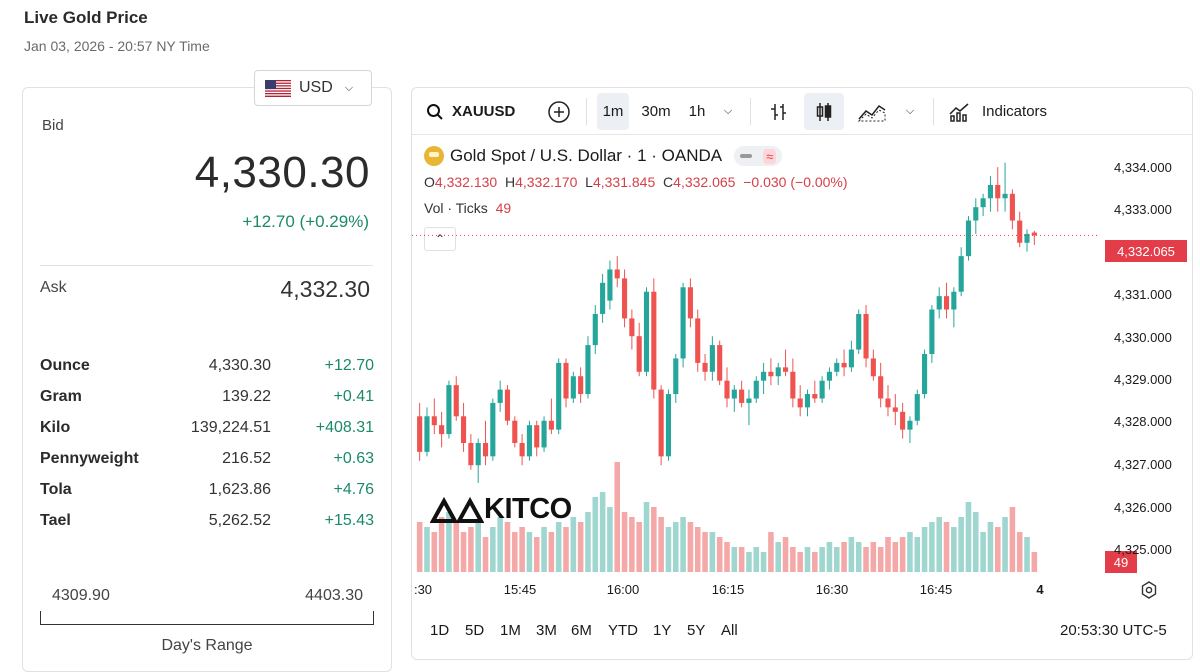  I want to click on candles-style-button, so click(824, 111).